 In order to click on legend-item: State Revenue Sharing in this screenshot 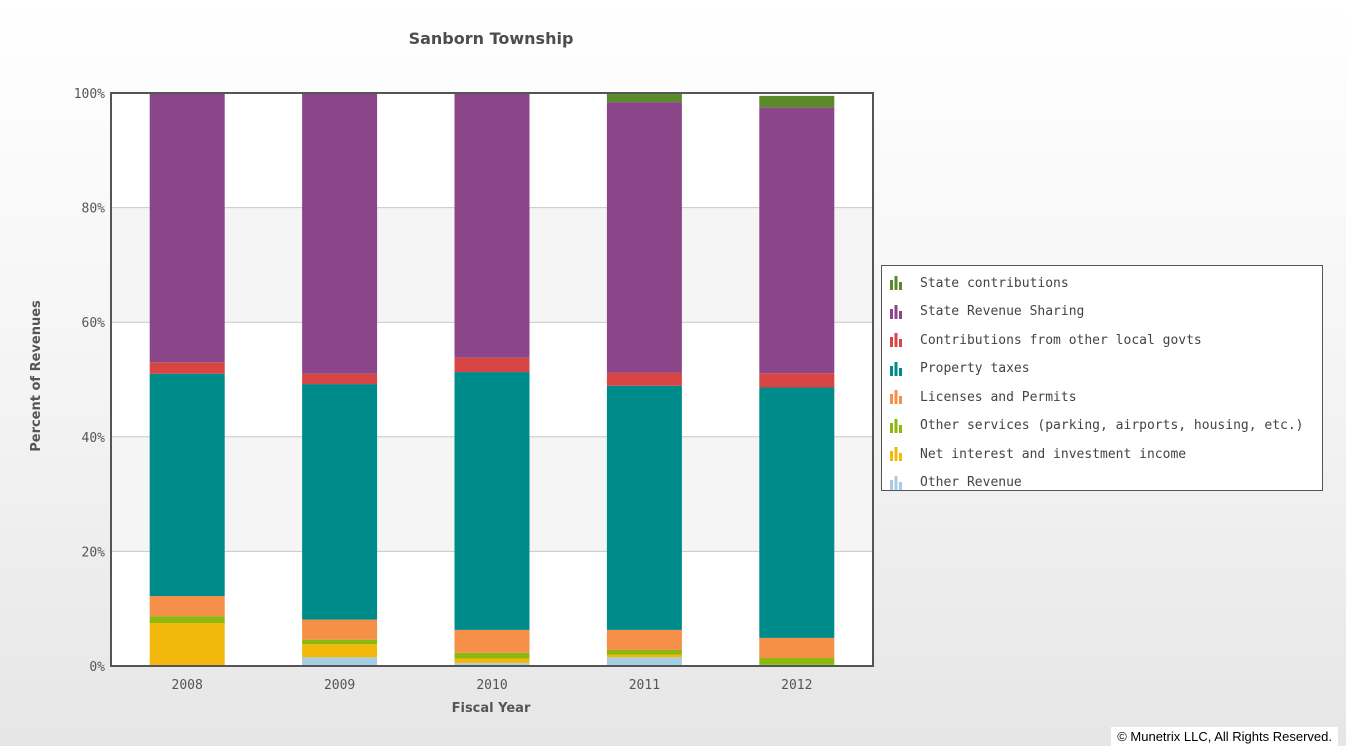, I will do `click(1102, 312)`.